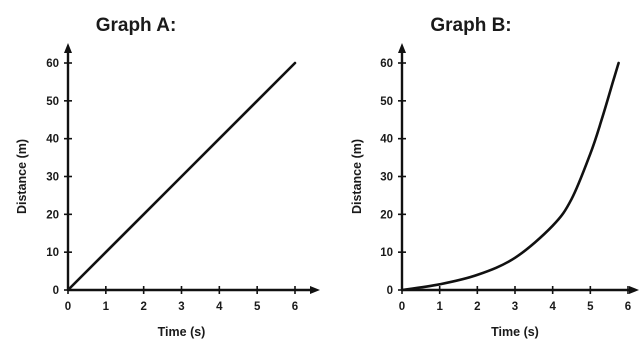 This screenshot has width=641, height=343. Describe the element at coordinates (52, 102) in the screenshot. I see `graph-a-y-tick-label: 50` at that location.